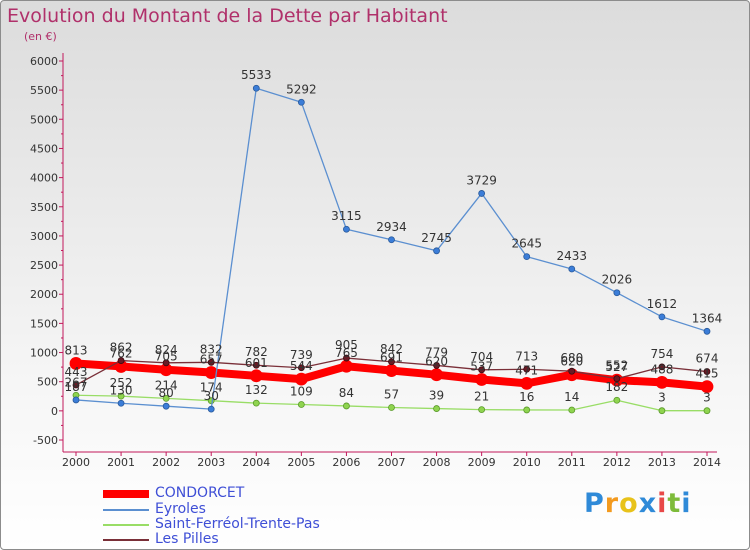 The width and height of the screenshot is (750, 550). Describe the element at coordinates (346, 345) in the screenshot. I see `data-label-les-pilles: 905` at that location.